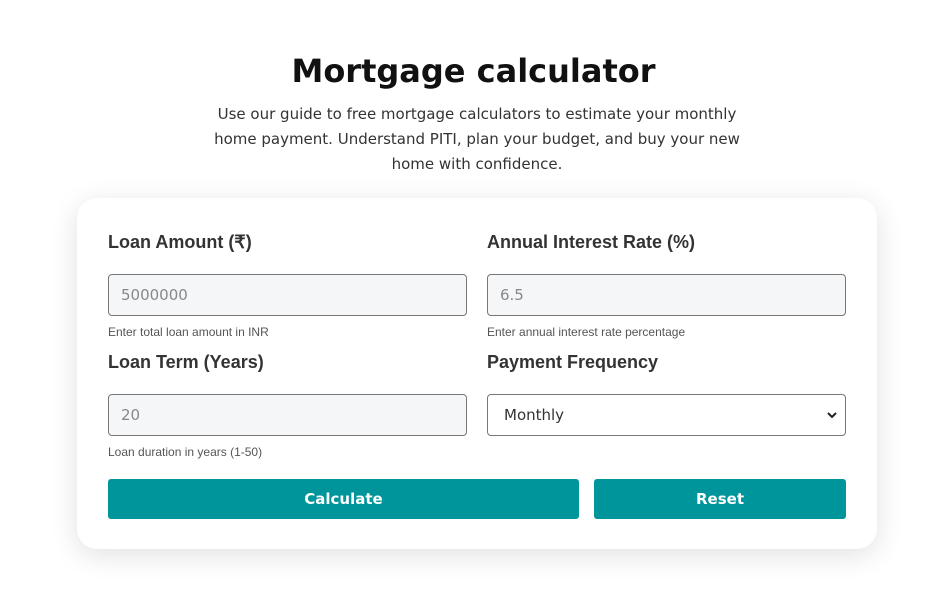  What do you see at coordinates (591, 242) in the screenshot?
I see `interest-rate-label: Annual Interest Rate (%)` at bounding box center [591, 242].